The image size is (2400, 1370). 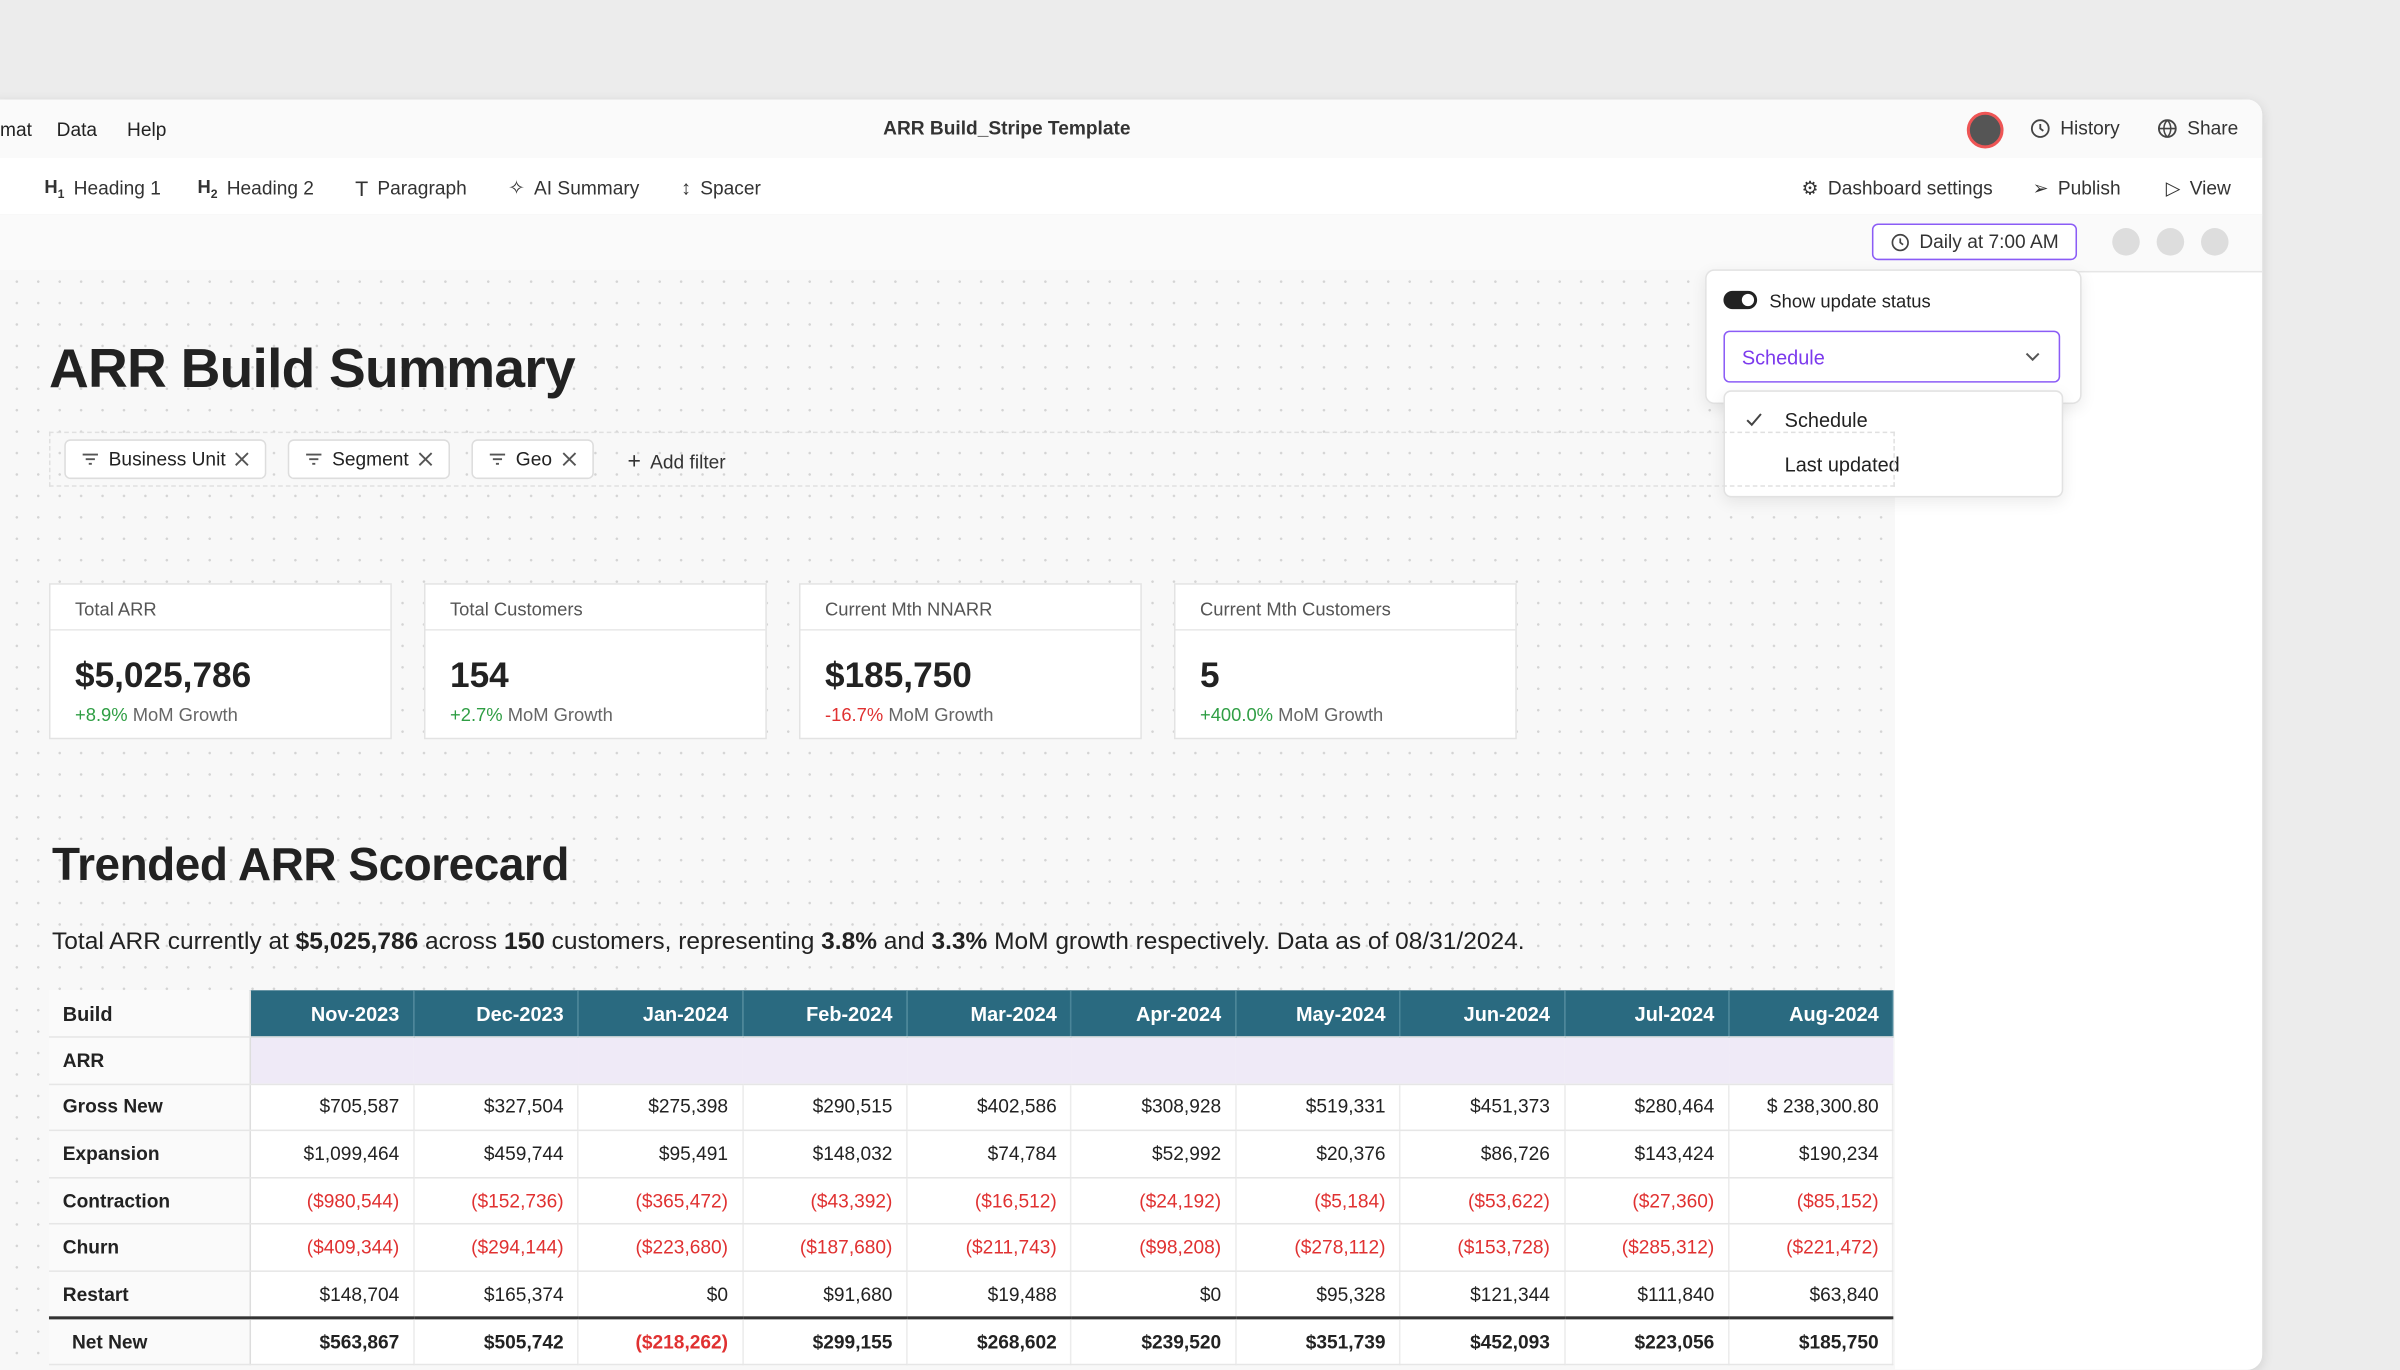 I want to click on user-avatar, so click(x=1985, y=130).